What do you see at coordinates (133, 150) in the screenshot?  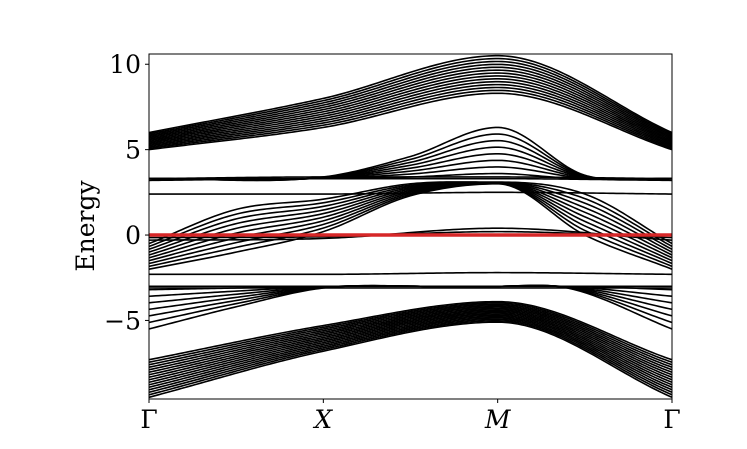 I see `y-tick-label: 5` at bounding box center [133, 150].